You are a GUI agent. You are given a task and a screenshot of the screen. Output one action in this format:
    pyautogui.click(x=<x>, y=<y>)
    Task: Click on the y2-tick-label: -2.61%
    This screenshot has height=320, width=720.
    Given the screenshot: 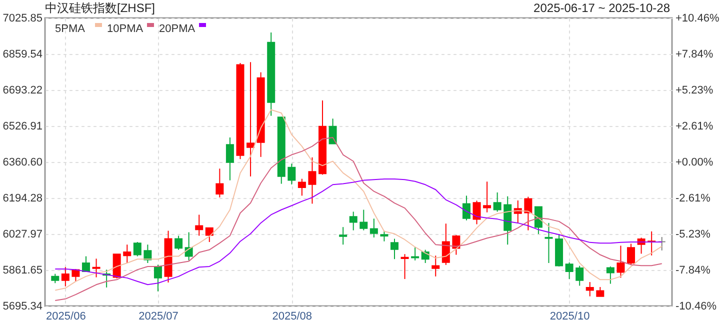 What is the action you would take?
    pyautogui.click(x=693, y=198)
    